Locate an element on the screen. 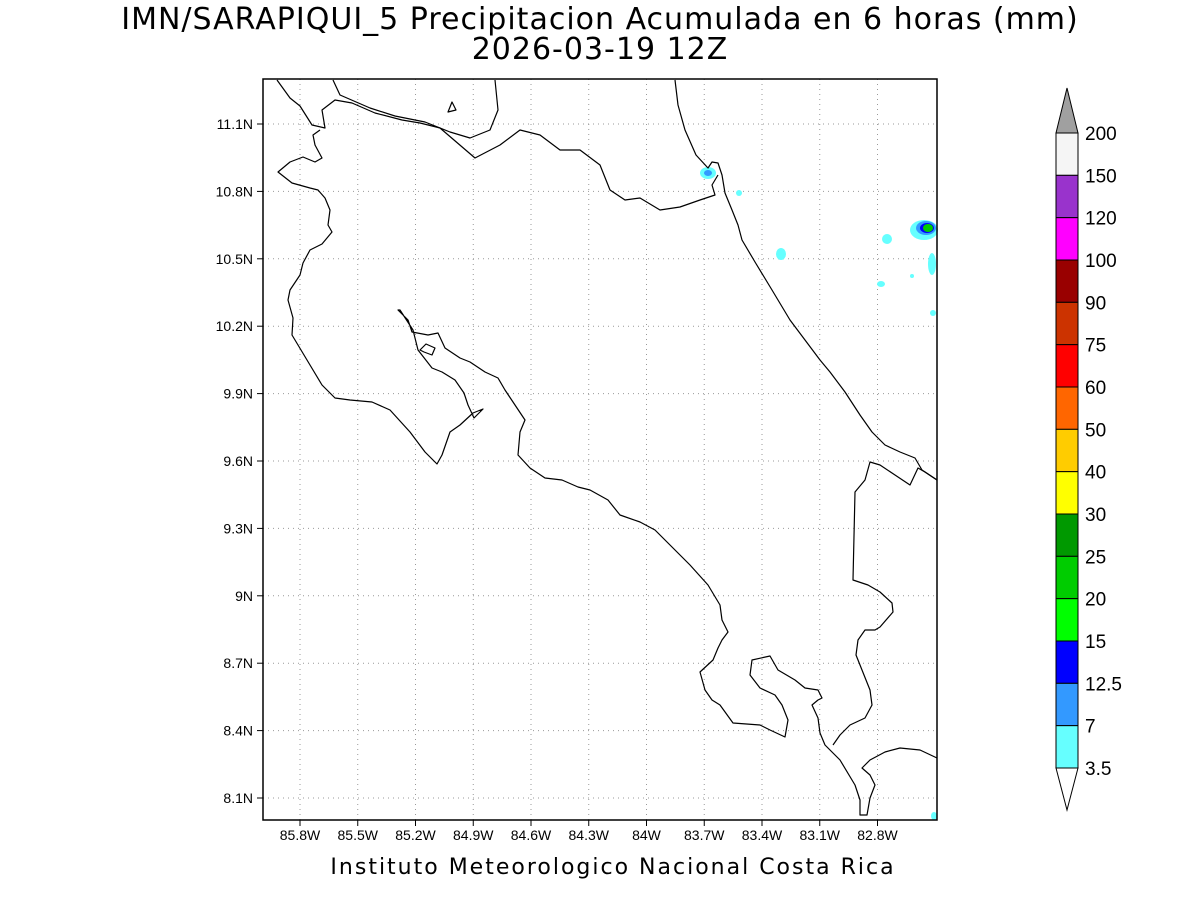  lat-tick-label: 9.6N is located at coordinates (238, 461).